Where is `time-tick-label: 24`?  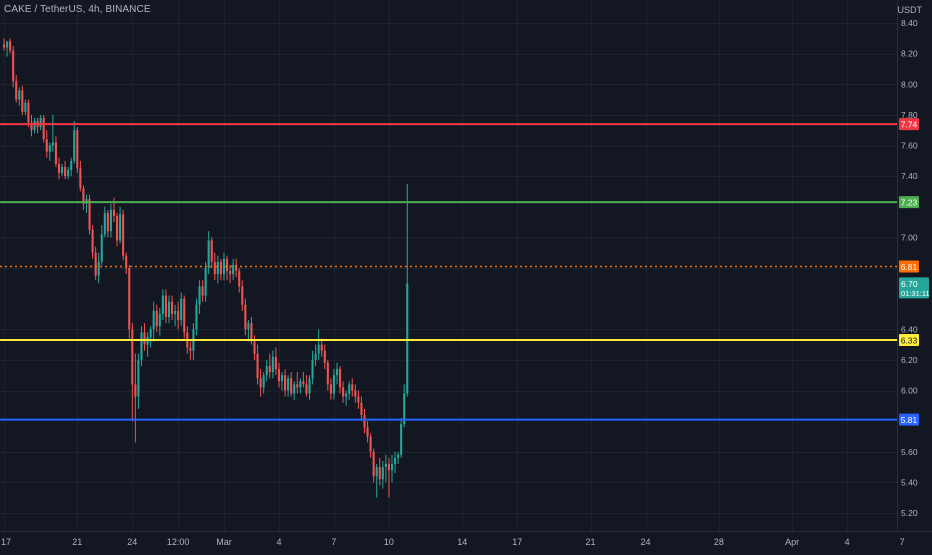 time-tick-label: 24 is located at coordinates (132, 542).